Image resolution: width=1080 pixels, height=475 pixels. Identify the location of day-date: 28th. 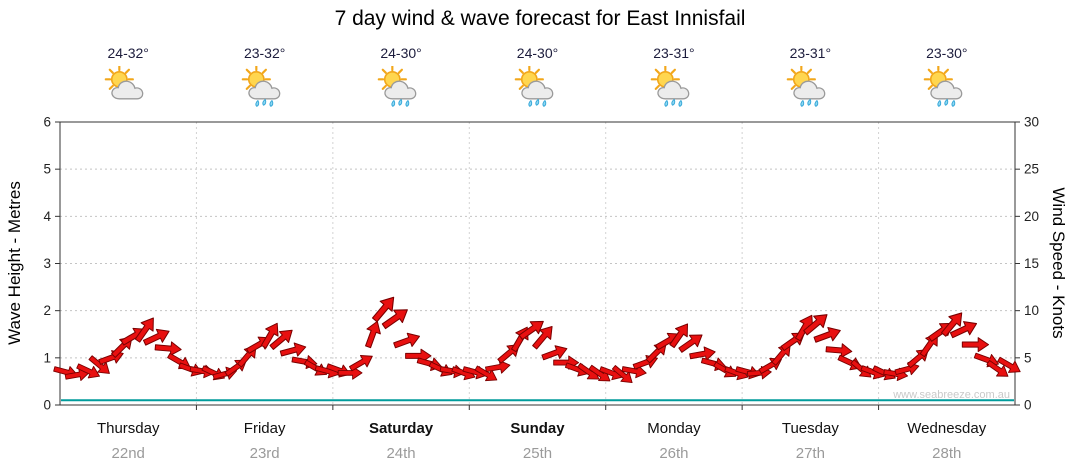
(947, 453).